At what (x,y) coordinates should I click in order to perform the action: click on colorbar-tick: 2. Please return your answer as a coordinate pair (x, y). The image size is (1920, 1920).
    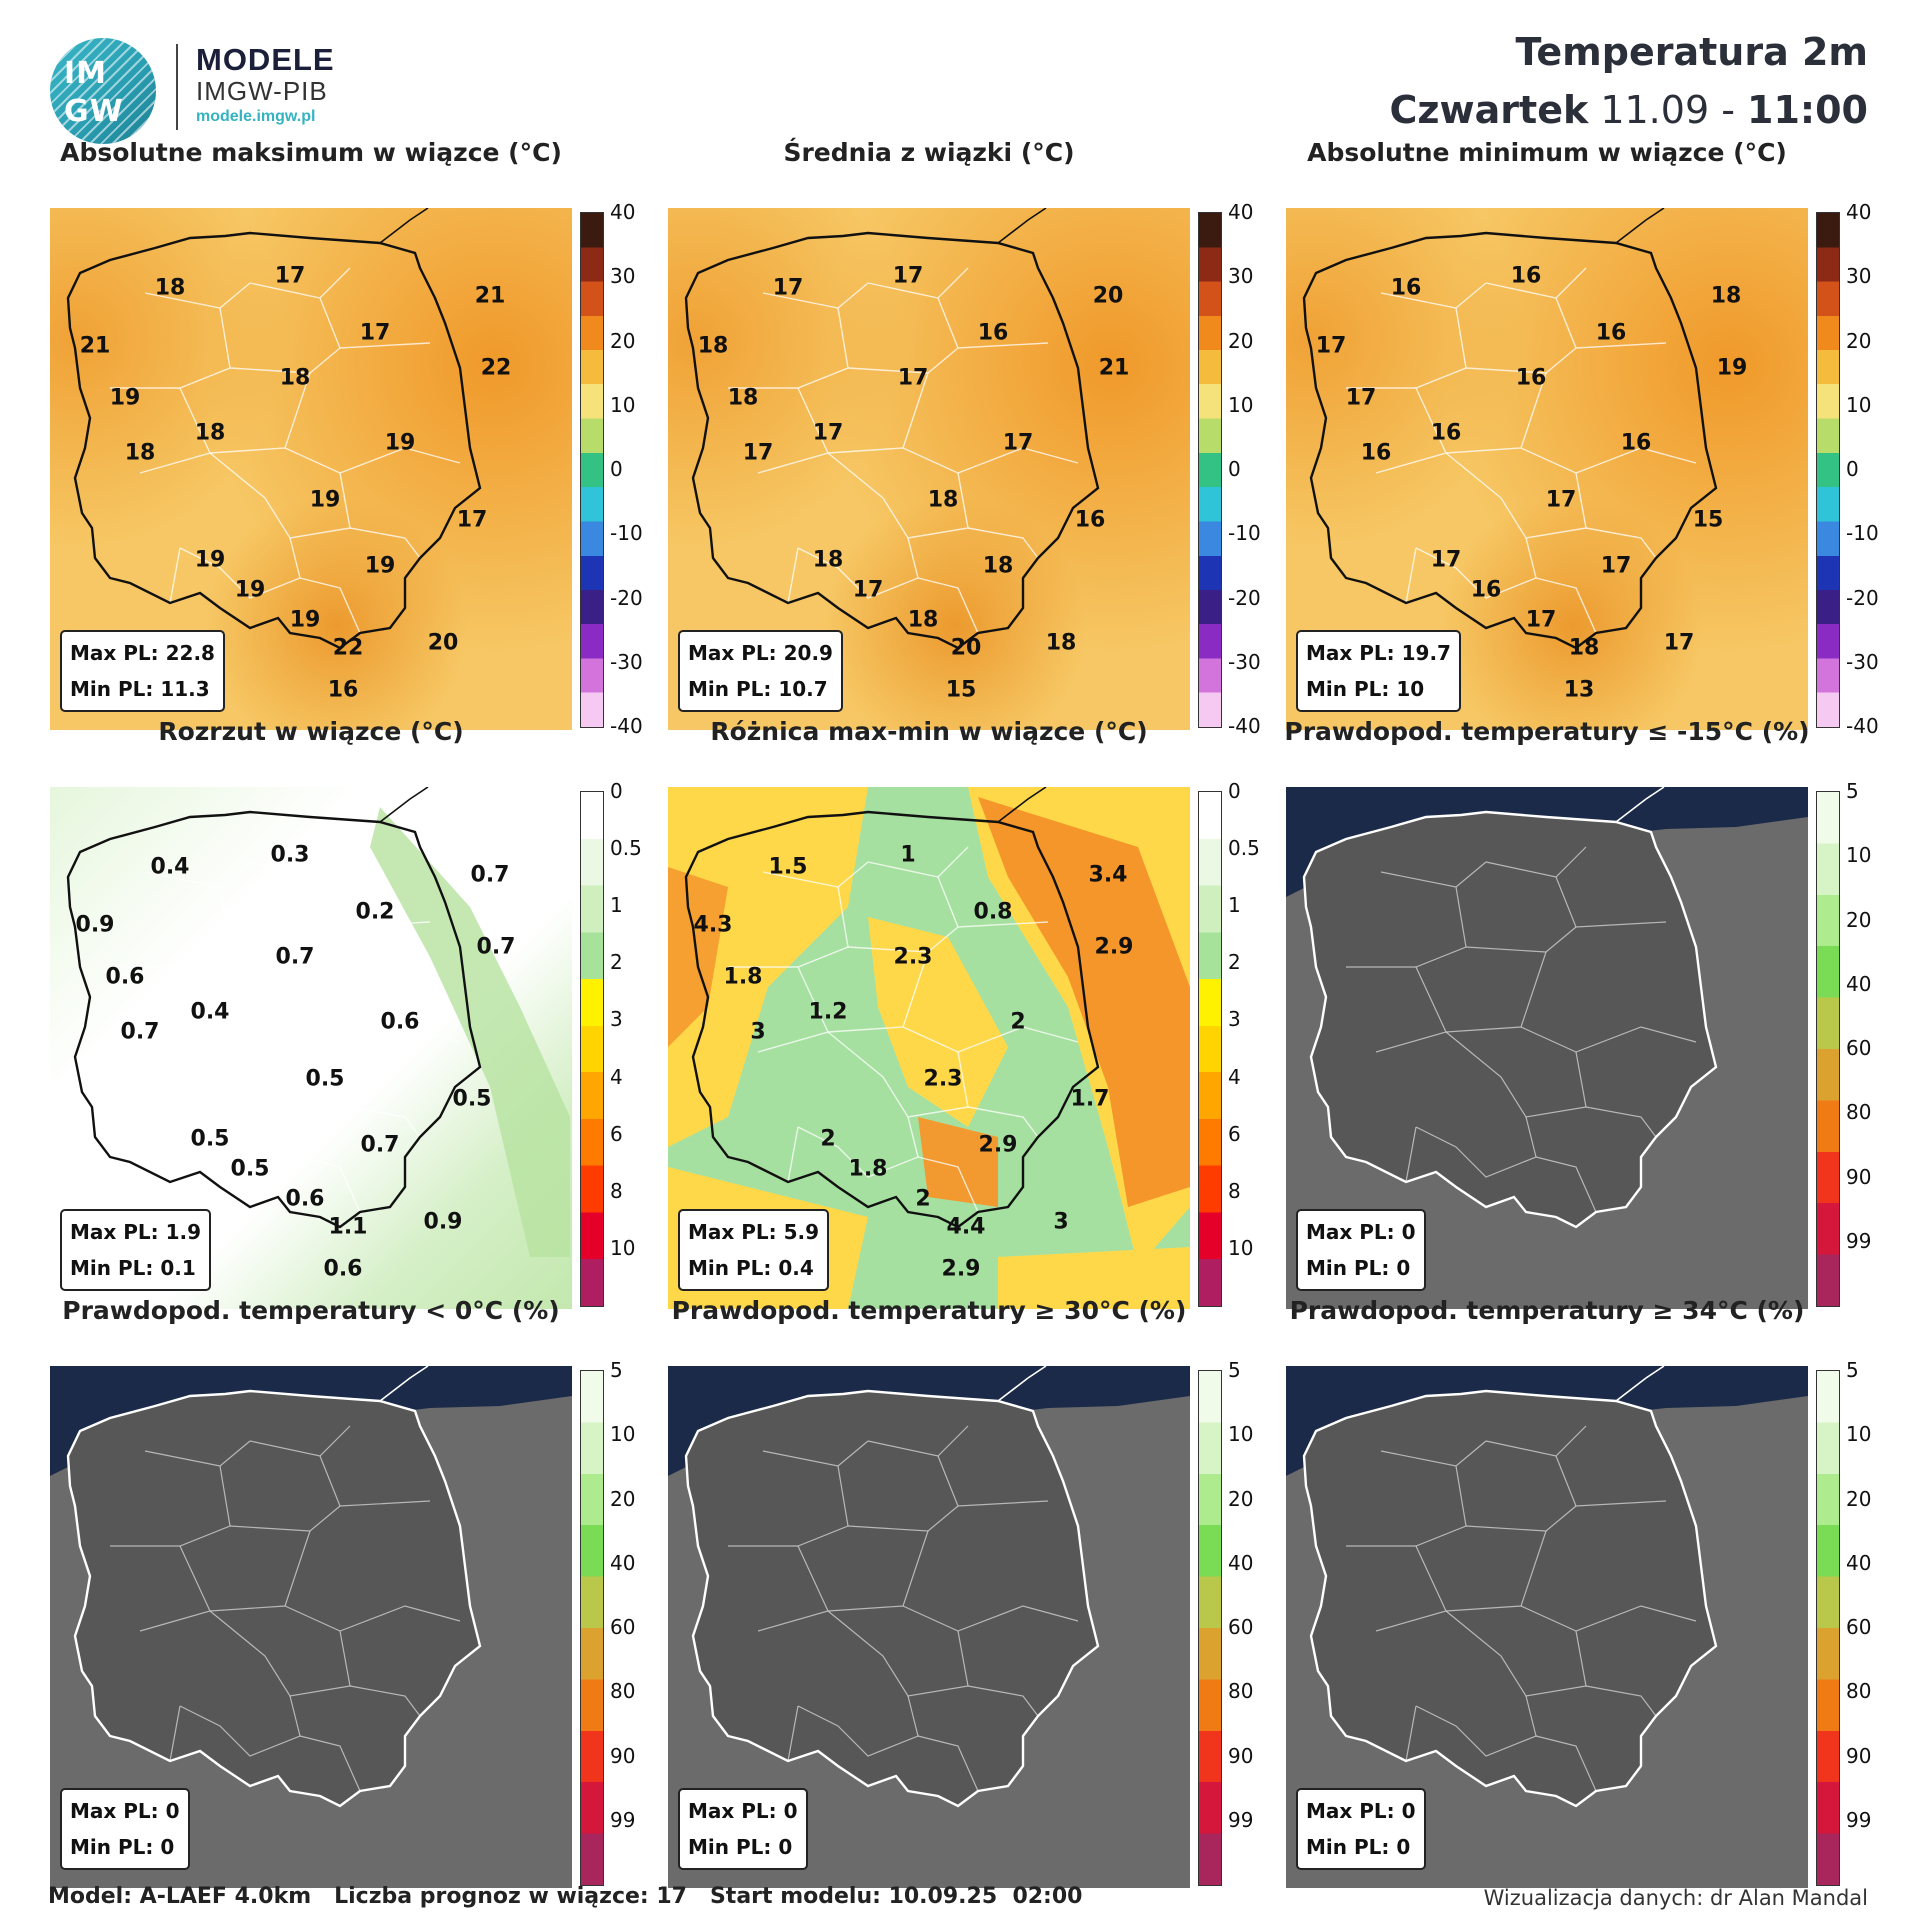
    Looking at the image, I should click on (616, 962).